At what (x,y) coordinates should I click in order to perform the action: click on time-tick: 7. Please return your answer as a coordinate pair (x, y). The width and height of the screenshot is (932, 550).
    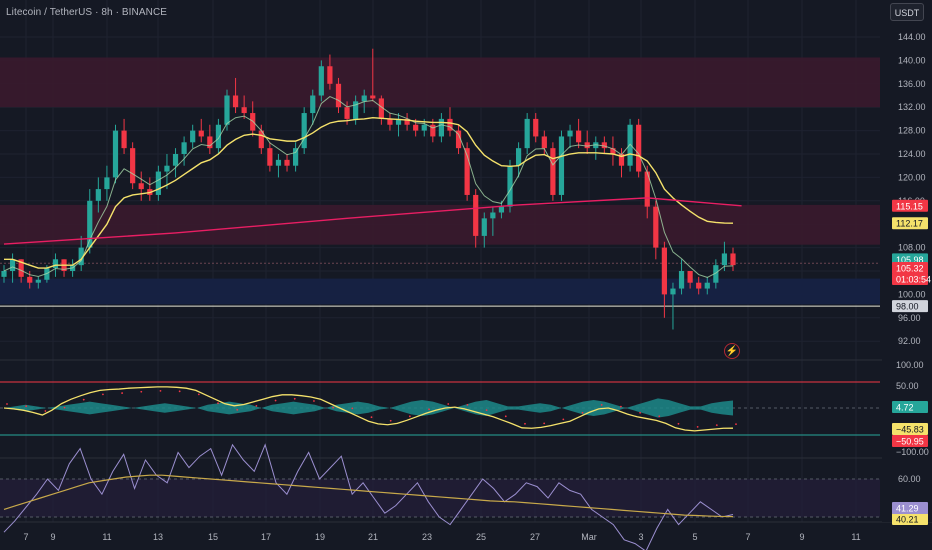
    Looking at the image, I should click on (25, 537).